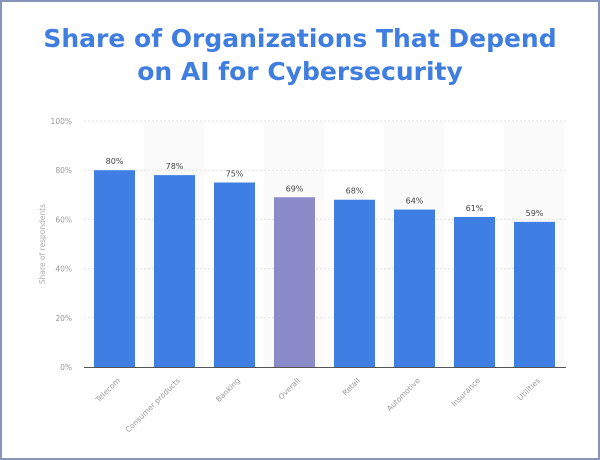 The image size is (600, 460). Describe the element at coordinates (107, 390) in the screenshot. I see `x-tick-label: Telecom` at that location.